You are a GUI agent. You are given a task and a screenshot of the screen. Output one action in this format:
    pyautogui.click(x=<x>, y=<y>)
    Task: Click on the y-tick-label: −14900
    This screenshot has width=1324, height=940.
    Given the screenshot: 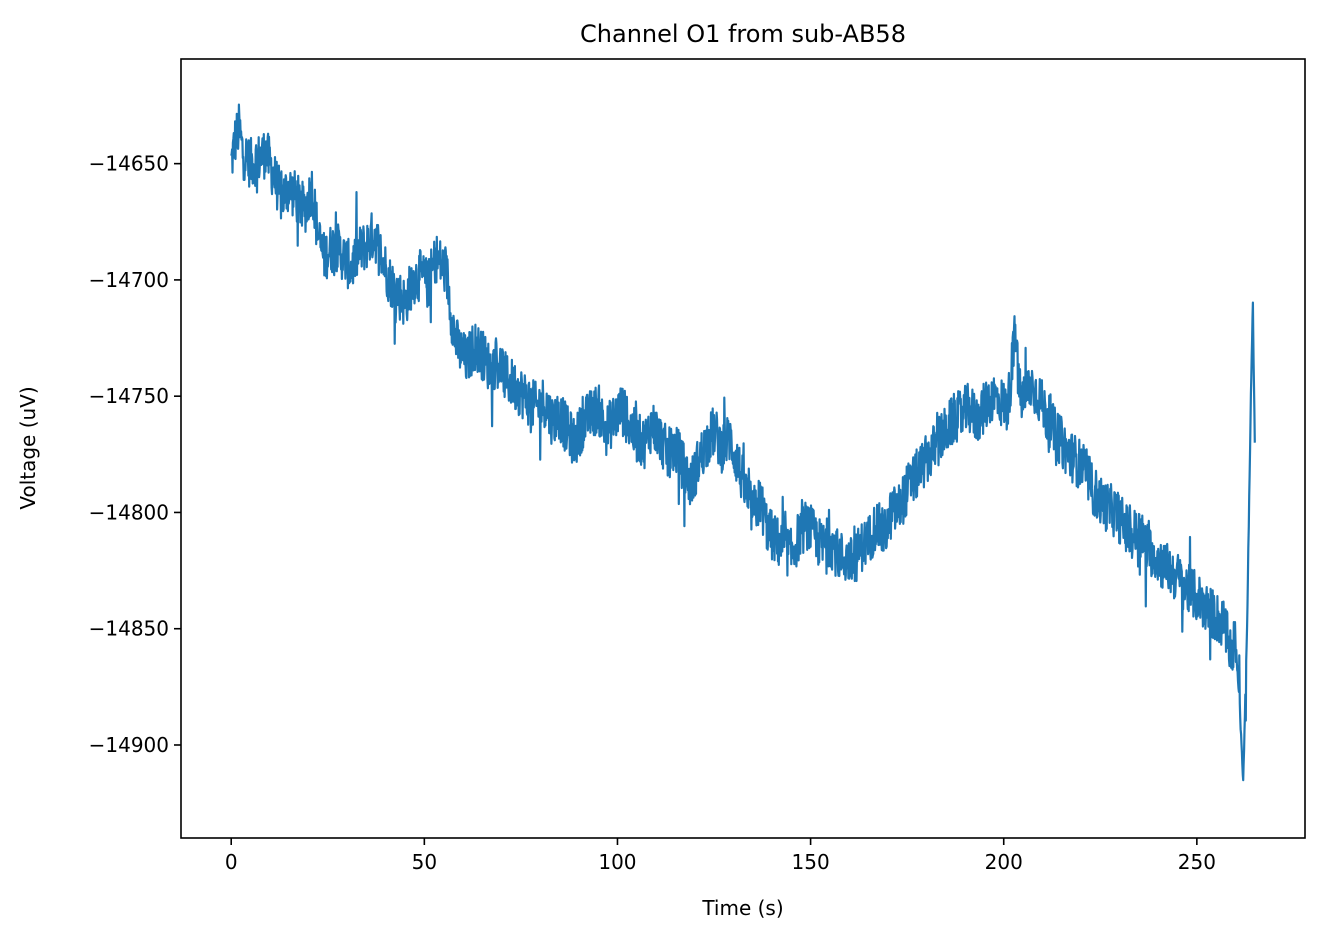 What is the action you would take?
    pyautogui.click(x=129, y=745)
    